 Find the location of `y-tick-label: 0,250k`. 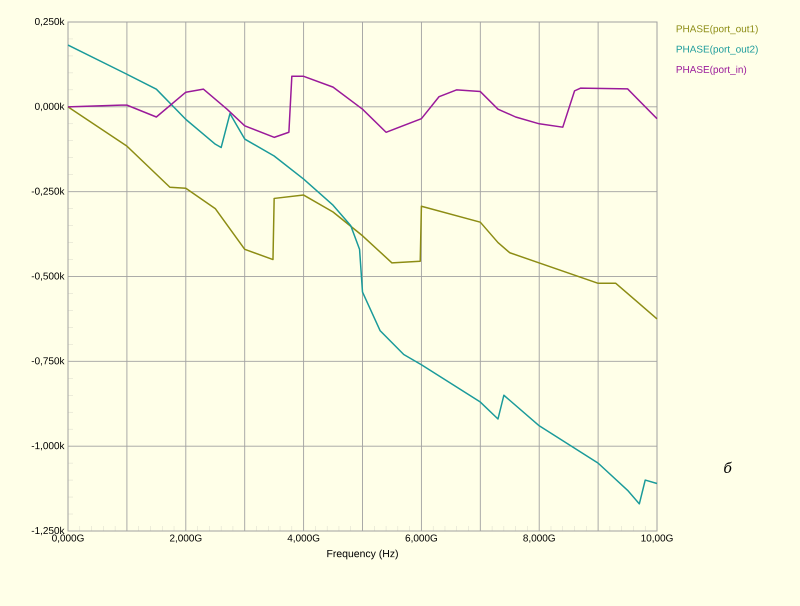

y-tick-label: 0,250k is located at coordinates (49, 22).